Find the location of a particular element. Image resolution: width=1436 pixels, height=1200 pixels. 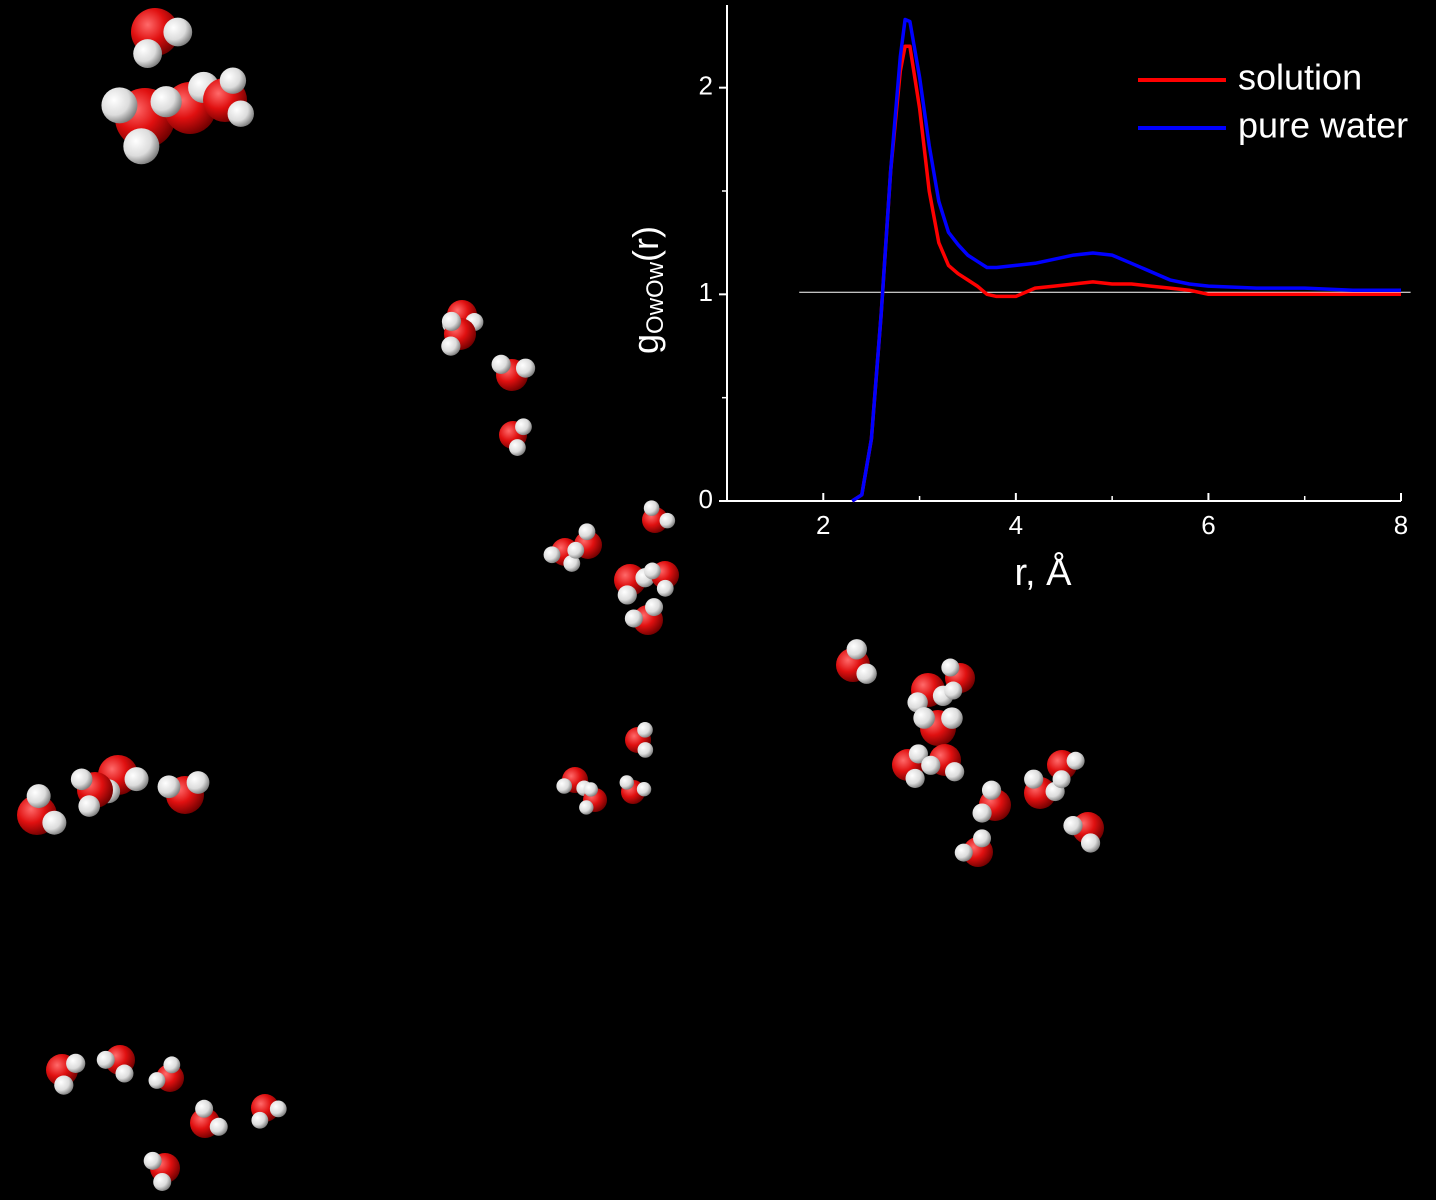

x-tick-label: 4 is located at coordinates (1016, 525).